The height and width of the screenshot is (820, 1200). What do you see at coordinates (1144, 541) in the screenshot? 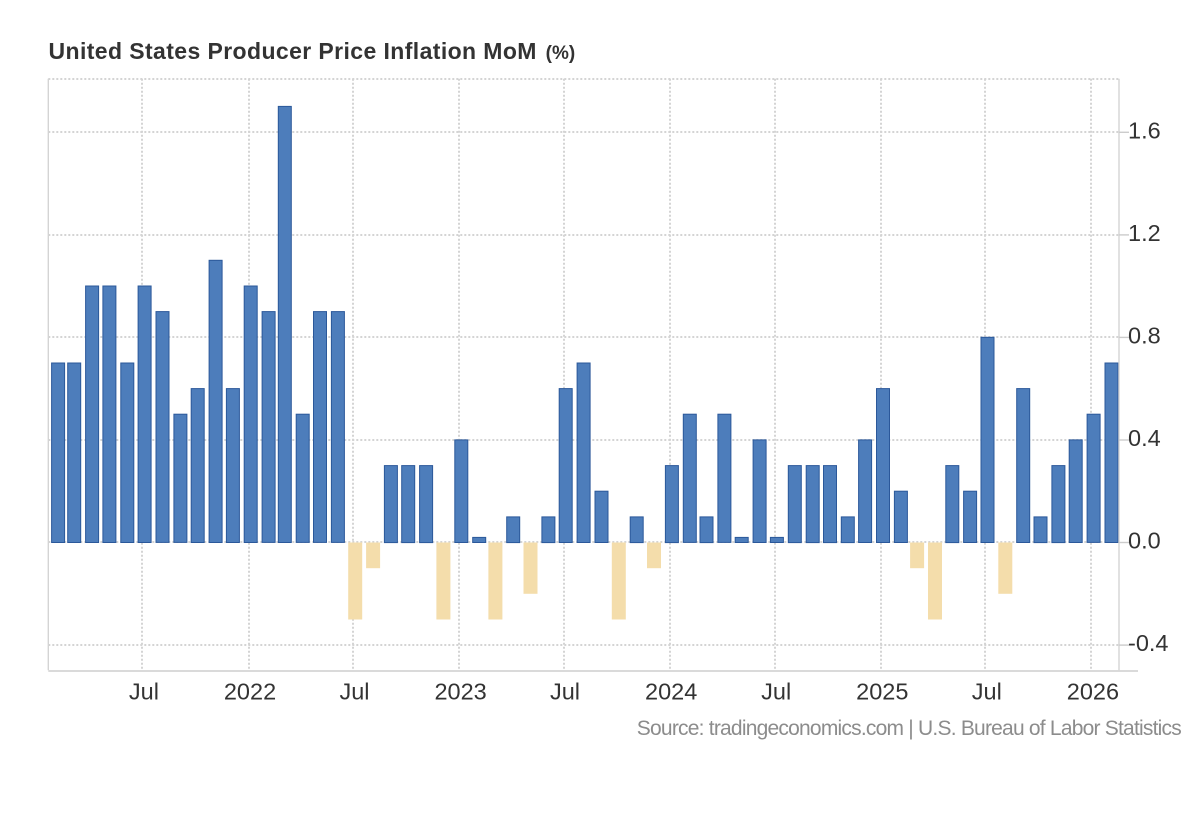
I see `svg-text: 0.0` at bounding box center [1144, 541].